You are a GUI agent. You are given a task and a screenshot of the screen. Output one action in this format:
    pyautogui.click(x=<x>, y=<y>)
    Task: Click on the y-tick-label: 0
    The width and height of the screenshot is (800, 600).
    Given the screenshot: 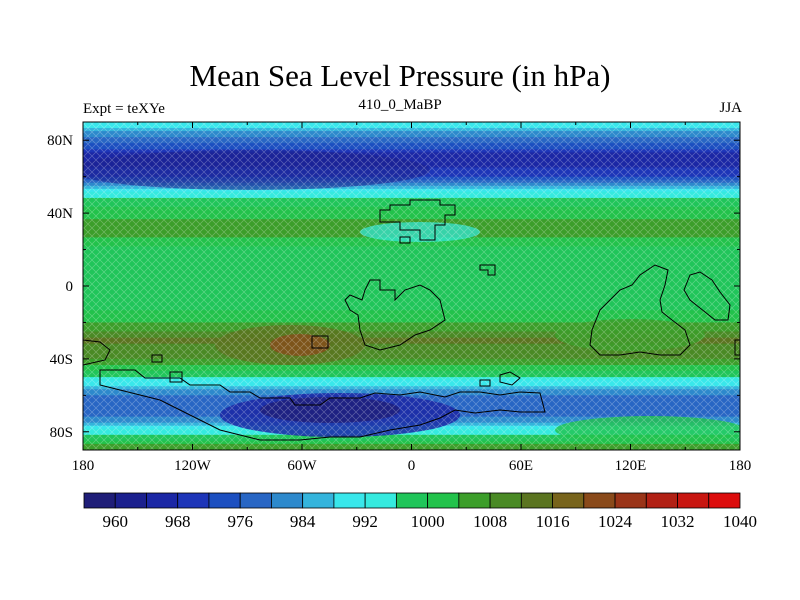 What is the action you would take?
    pyautogui.click(x=70, y=287)
    